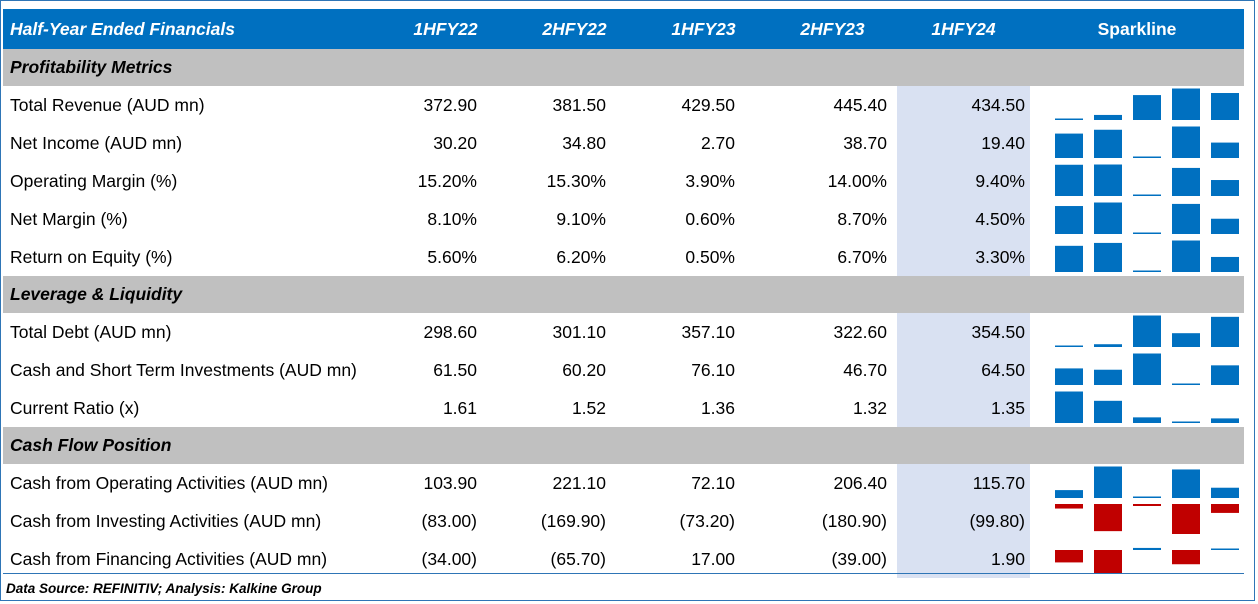 This screenshot has height=604, width=1258. Describe the element at coordinates (862, 218) in the screenshot. I see `value-cell: 8.70%` at that location.